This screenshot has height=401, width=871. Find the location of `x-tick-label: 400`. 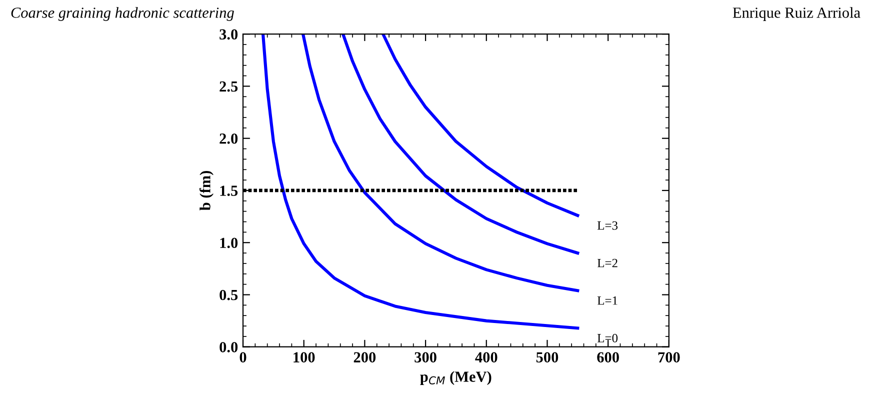

x-tick-label: 400 is located at coordinates (486, 357).